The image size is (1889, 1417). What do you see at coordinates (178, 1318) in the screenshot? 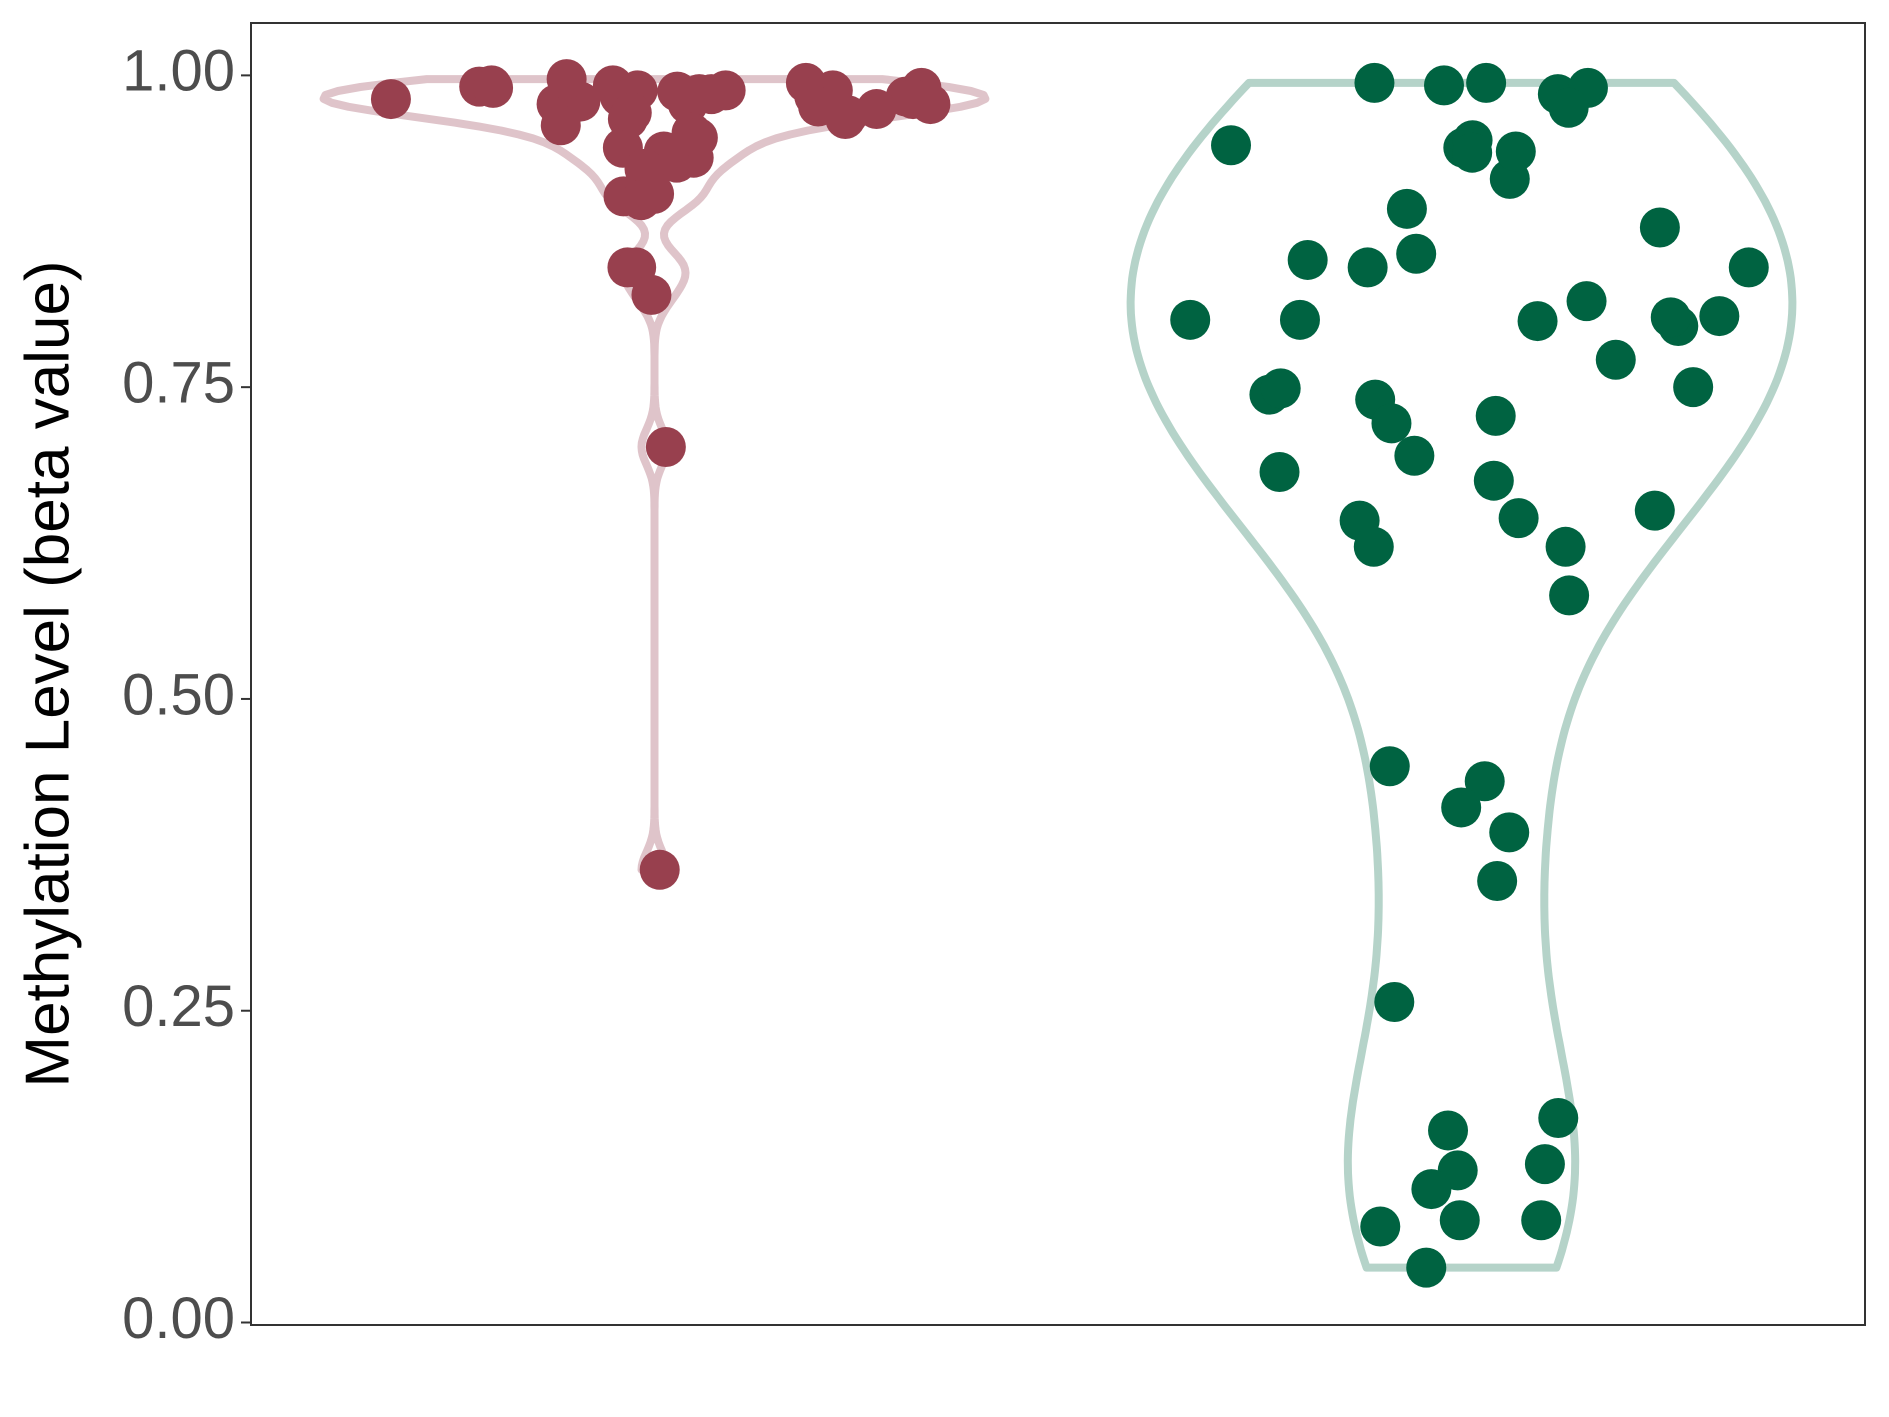
I see `y-tick-label: 0.00` at bounding box center [178, 1318].